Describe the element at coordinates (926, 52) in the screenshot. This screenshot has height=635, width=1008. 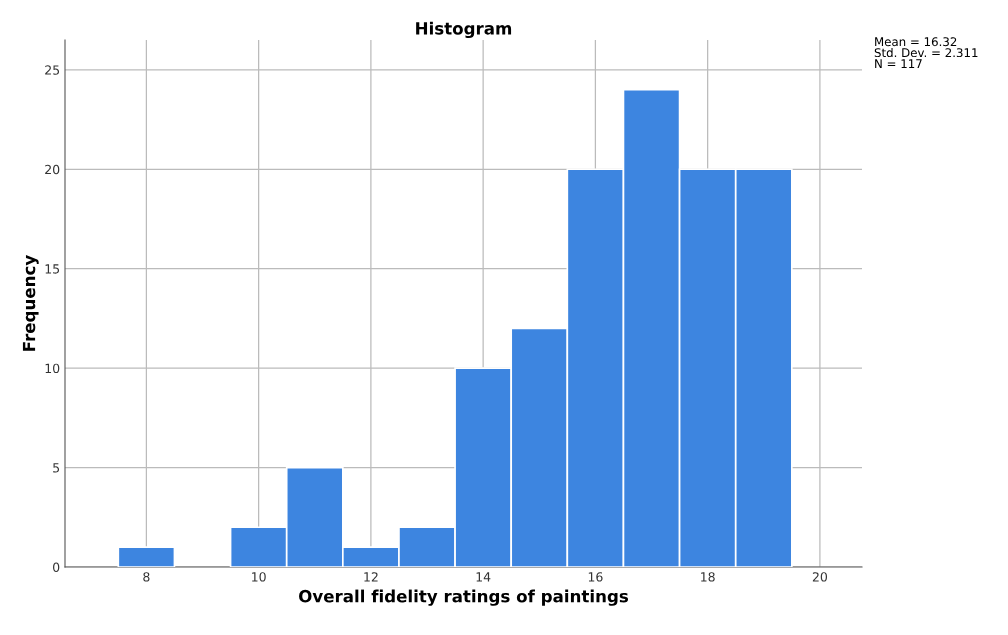
I see `text: Mean = 16.32 Std. Dev. = 2.311 N = 117` at that location.